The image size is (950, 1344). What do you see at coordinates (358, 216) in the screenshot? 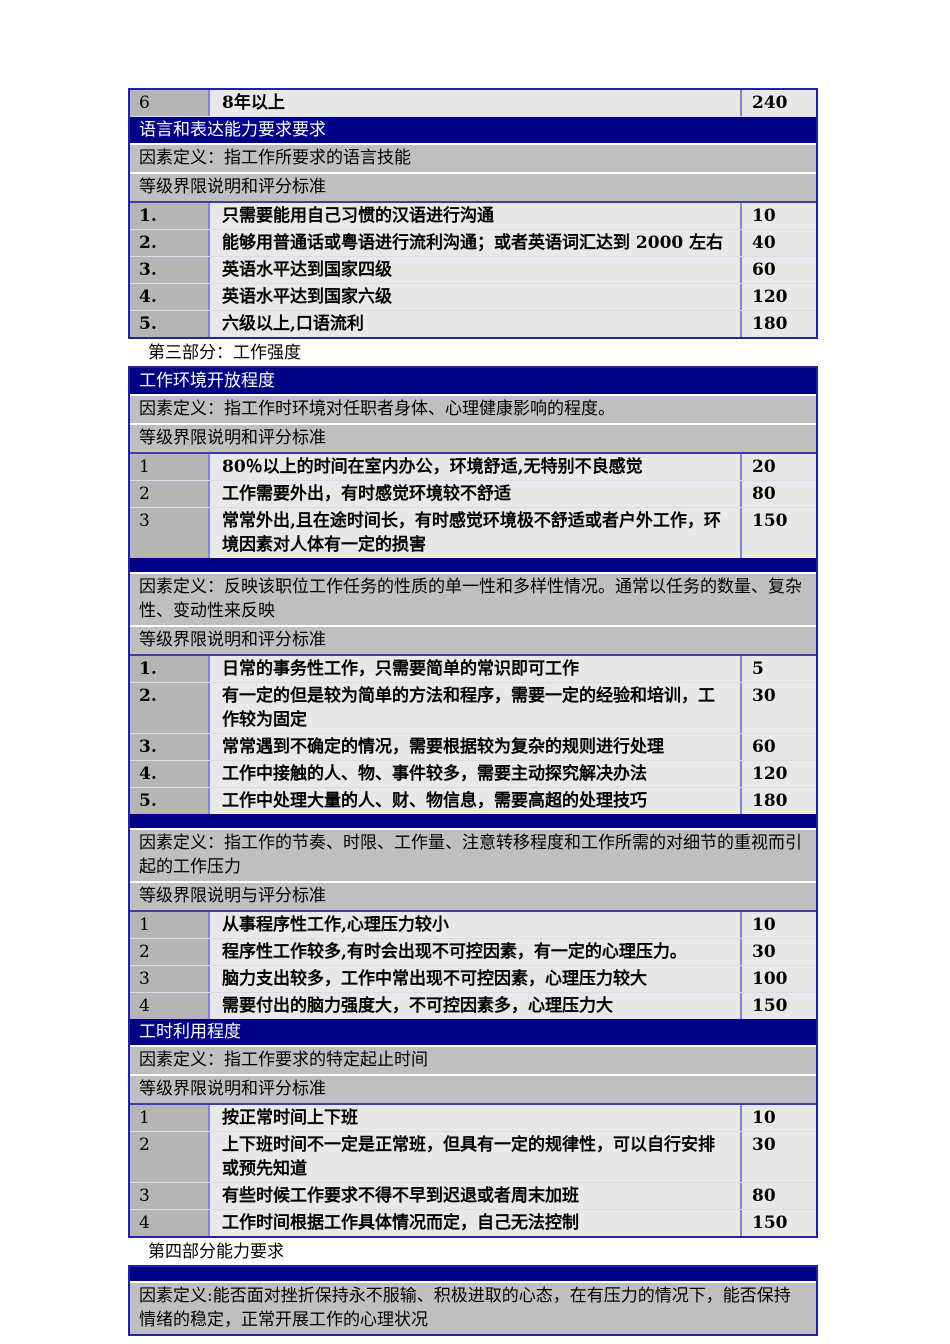
I see `level-desc-cell: 只需要能用自己习惯的汉语进行沟通` at bounding box center [358, 216].